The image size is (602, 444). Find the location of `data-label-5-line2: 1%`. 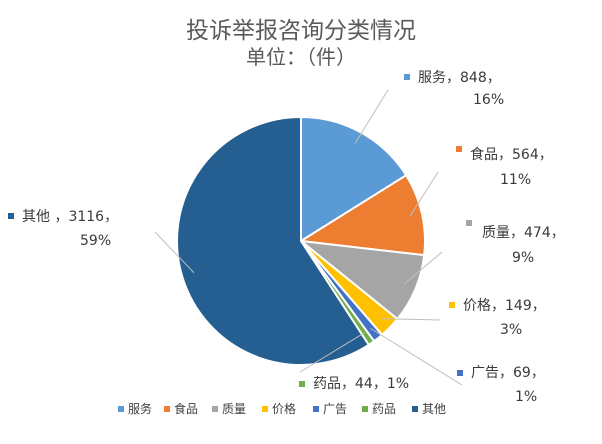

data-label-5-line2: 1% is located at coordinates (526, 397).